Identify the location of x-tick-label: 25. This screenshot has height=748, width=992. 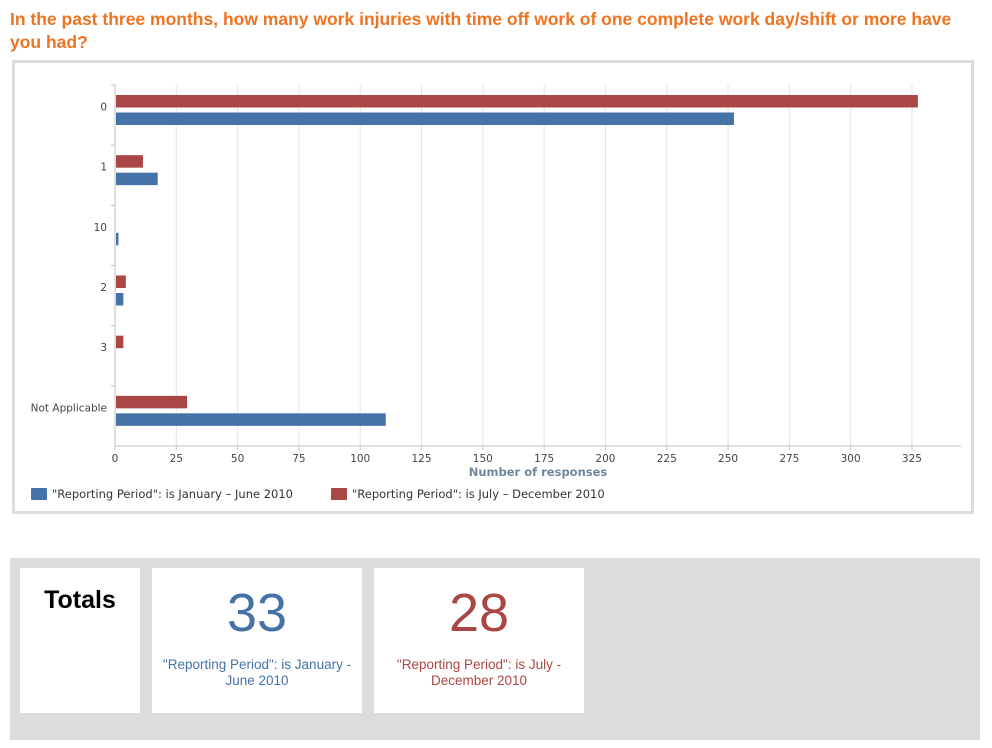
(176, 459).